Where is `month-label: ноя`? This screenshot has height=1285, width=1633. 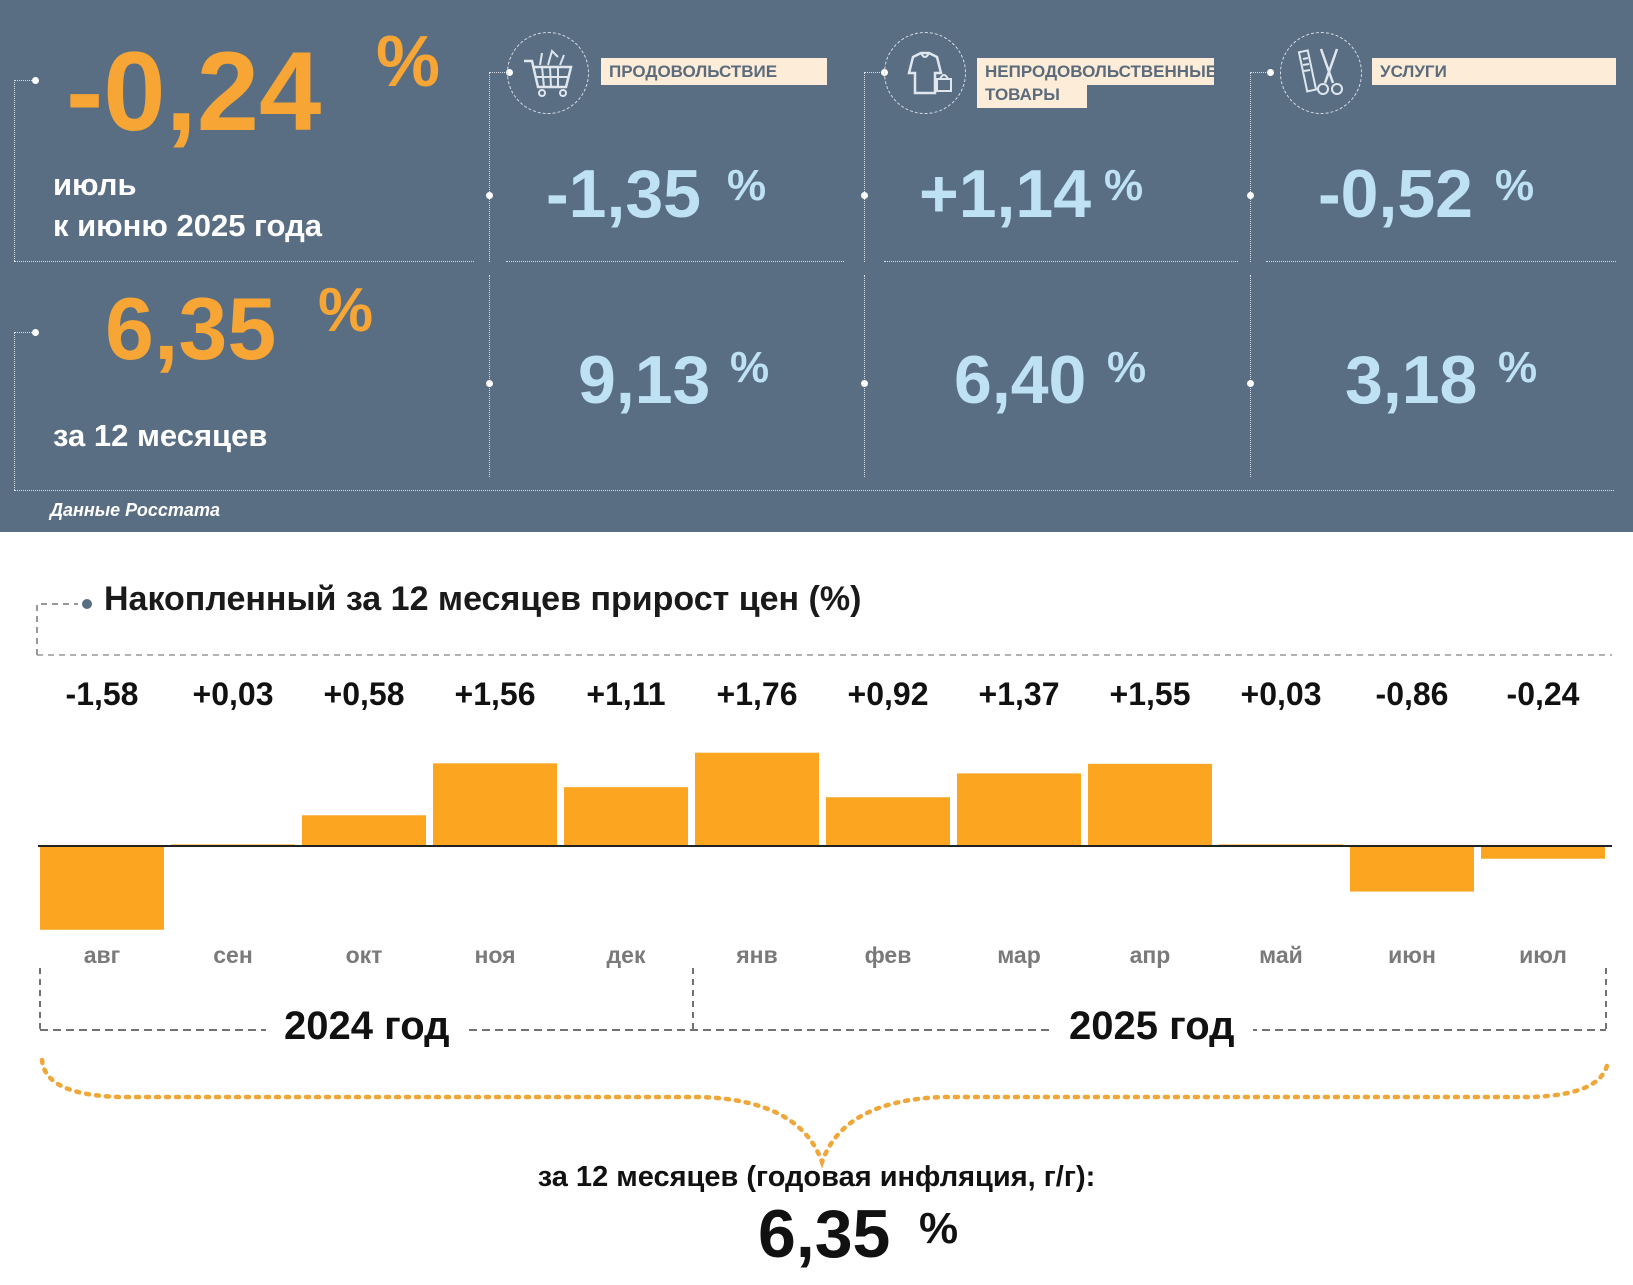 month-label: ноя is located at coordinates (495, 955).